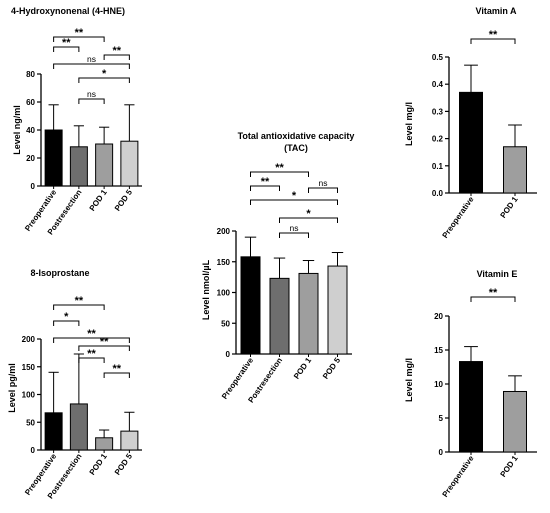 Image resolution: width=550 pixels, height=513 pixels. I want to click on y-tick-label: 40, so click(30, 130).